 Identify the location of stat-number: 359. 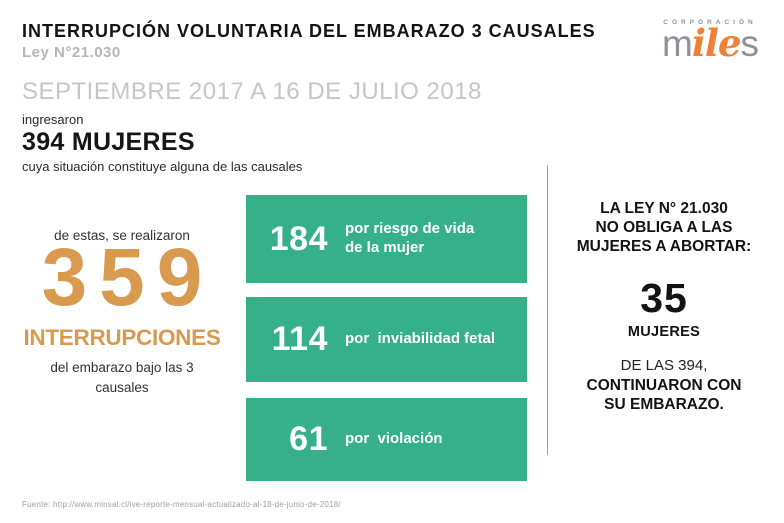
(128, 277).